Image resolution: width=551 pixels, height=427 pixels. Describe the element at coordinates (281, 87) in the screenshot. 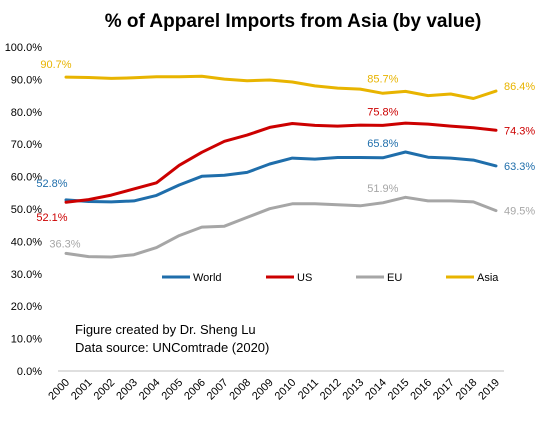

I see `series-line-asia` at that location.